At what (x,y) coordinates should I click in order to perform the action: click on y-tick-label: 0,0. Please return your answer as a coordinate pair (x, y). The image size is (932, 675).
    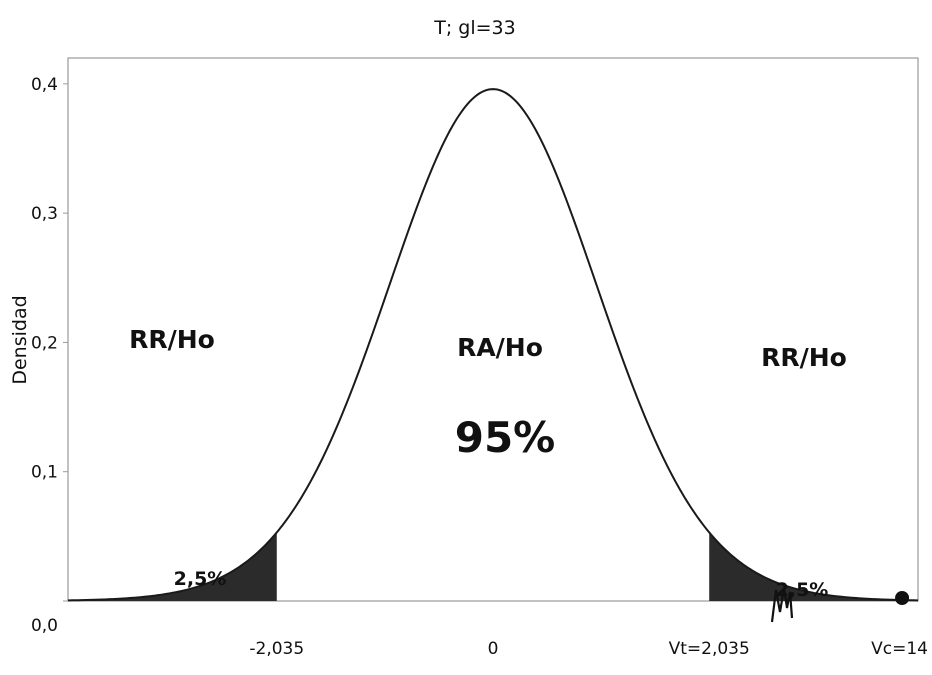
    Looking at the image, I should click on (44, 626).